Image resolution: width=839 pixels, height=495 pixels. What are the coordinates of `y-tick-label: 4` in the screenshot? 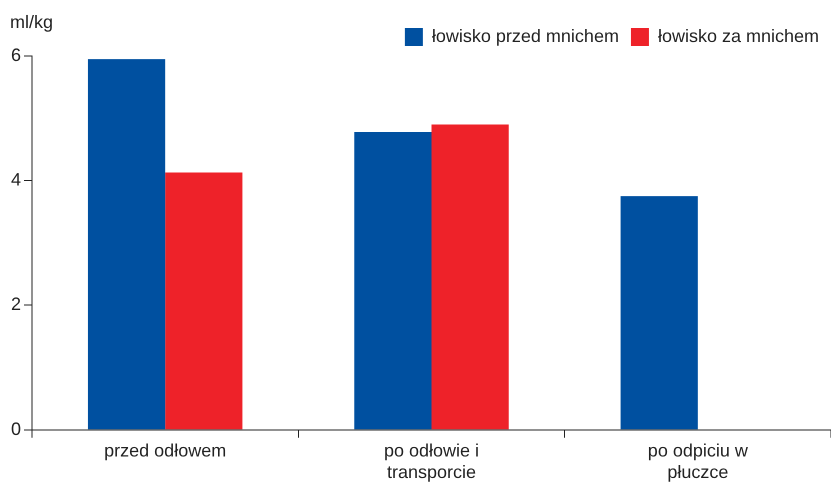 It's located at (16, 180).